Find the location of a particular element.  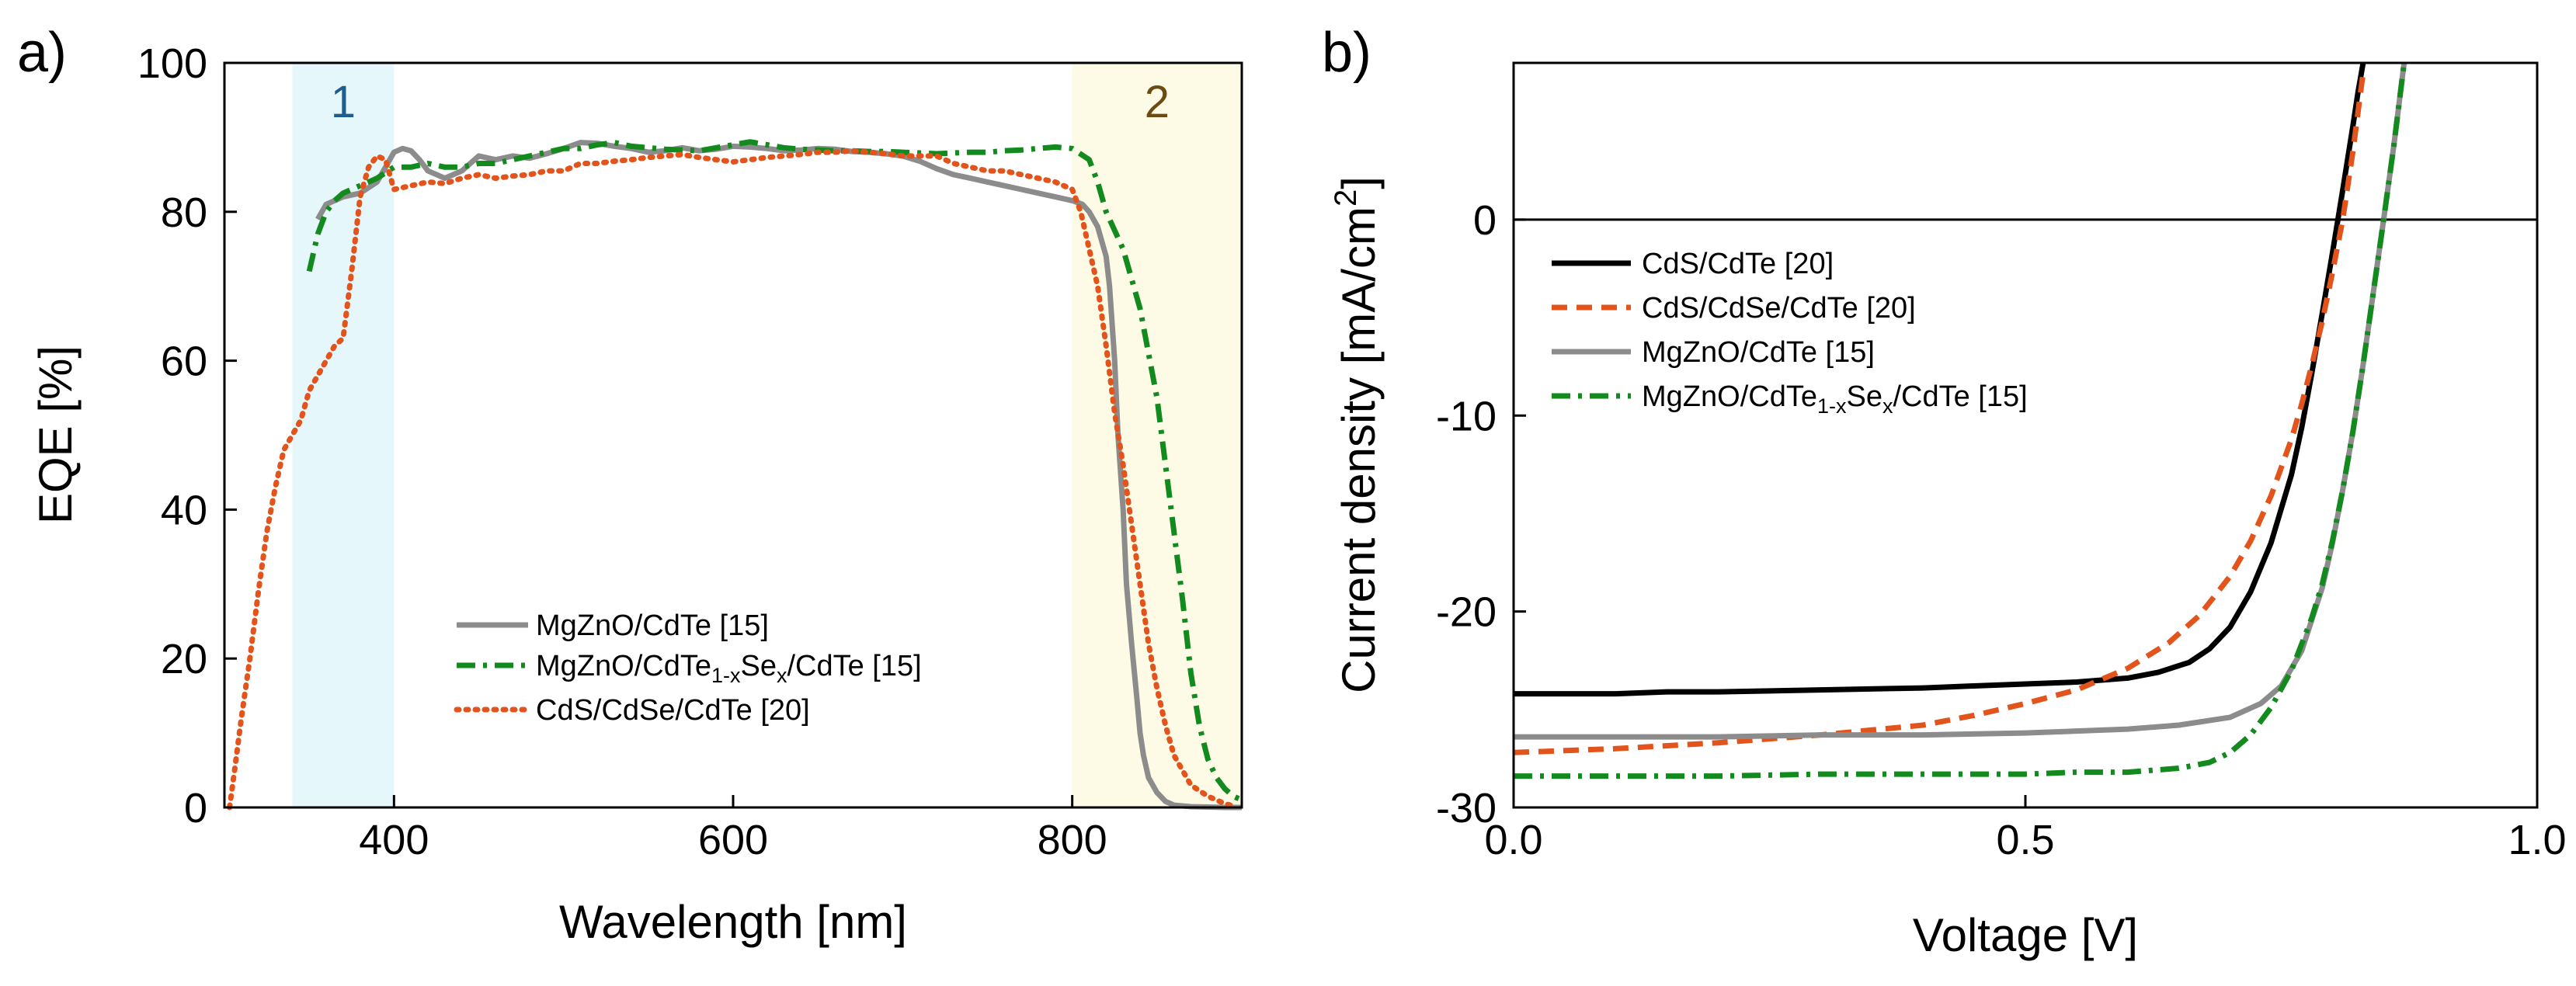

legend-label-cds-cdte: CdS/CdTe [20] is located at coordinates (1738, 264).